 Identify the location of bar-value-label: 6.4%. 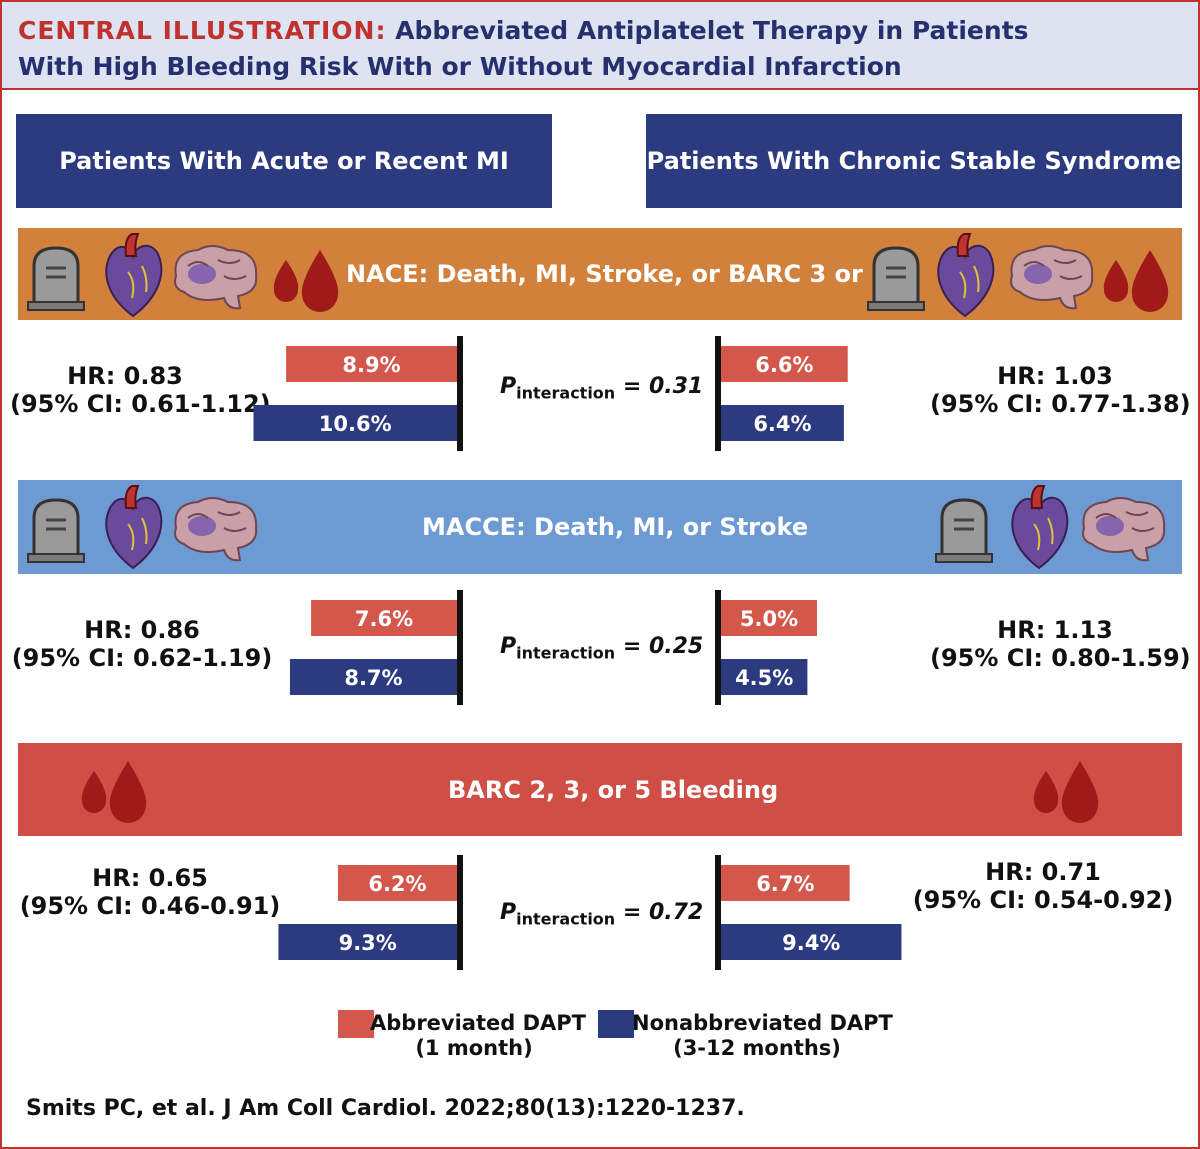
(782, 424).